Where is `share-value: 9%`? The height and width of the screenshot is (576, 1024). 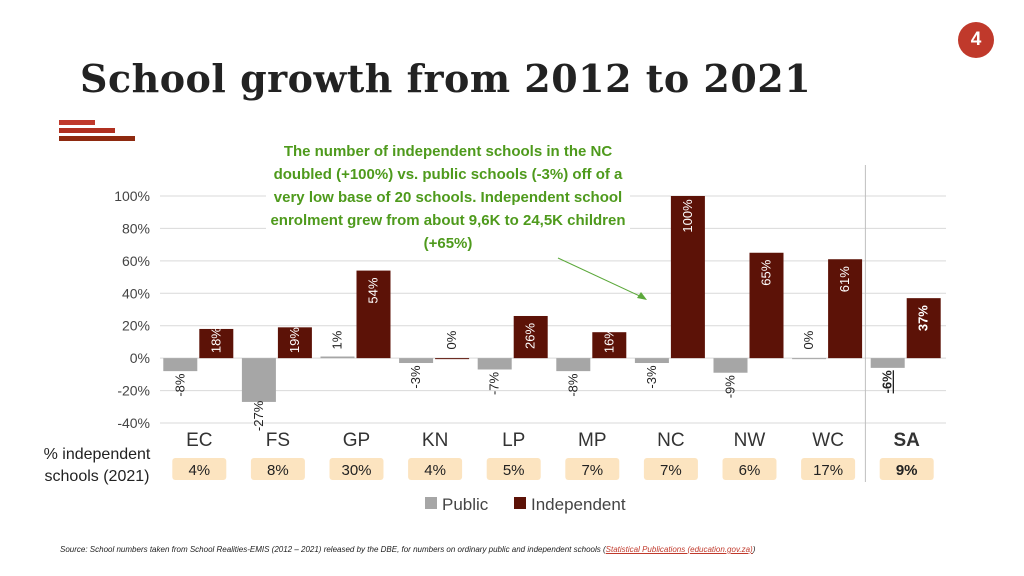
share-value: 9% is located at coordinates (907, 470).